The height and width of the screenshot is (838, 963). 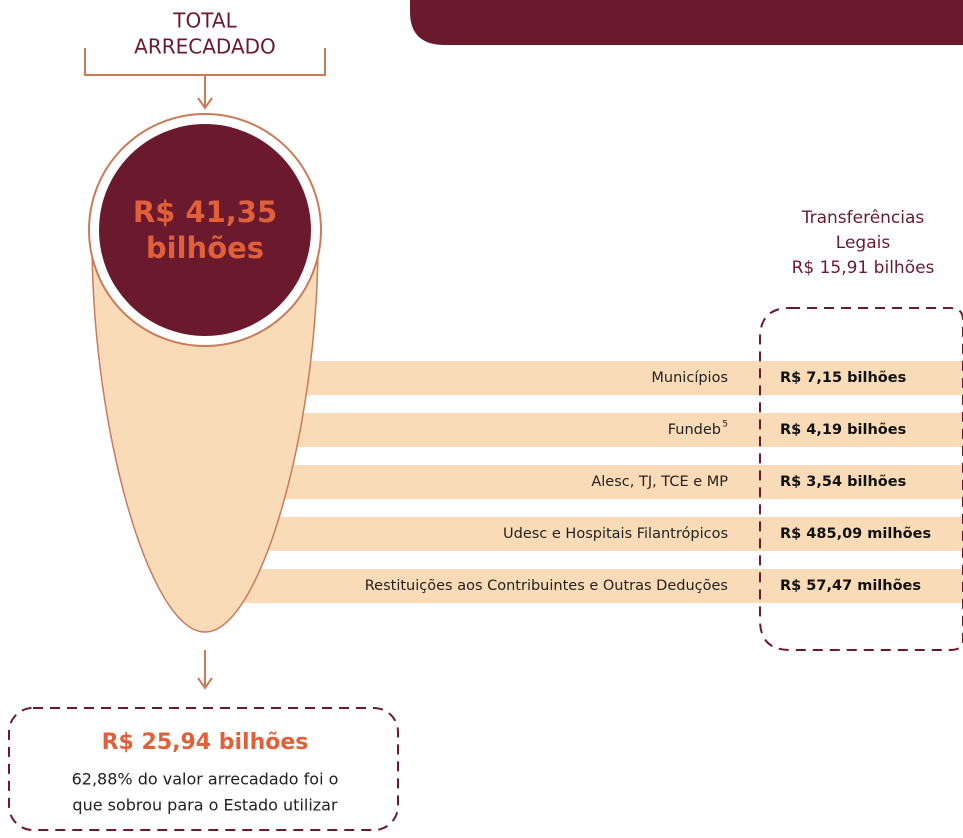 What do you see at coordinates (686, 22) in the screenshot?
I see `banner` at bounding box center [686, 22].